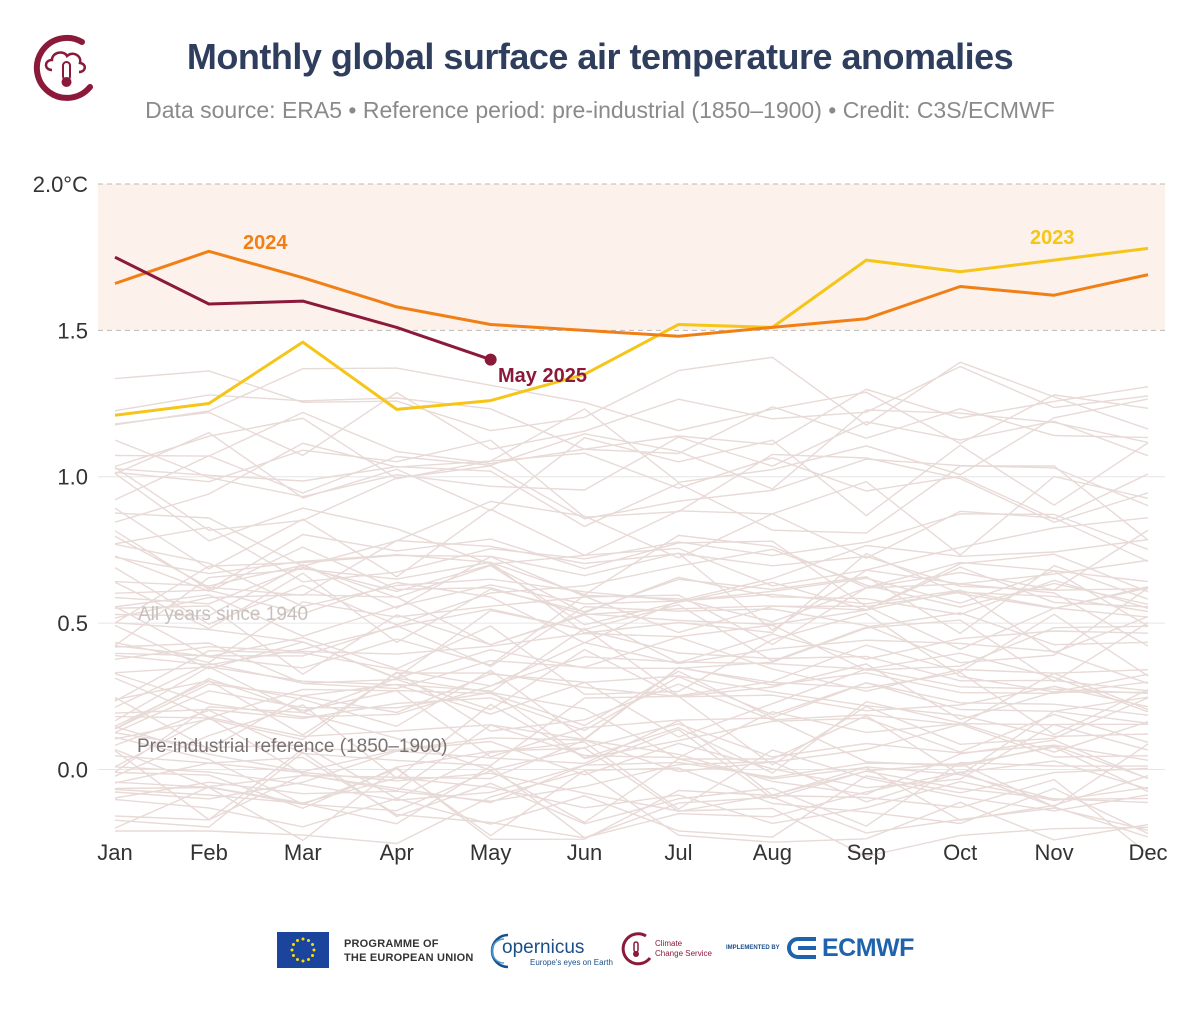  I want to click on series-line-2024, so click(631, 293).